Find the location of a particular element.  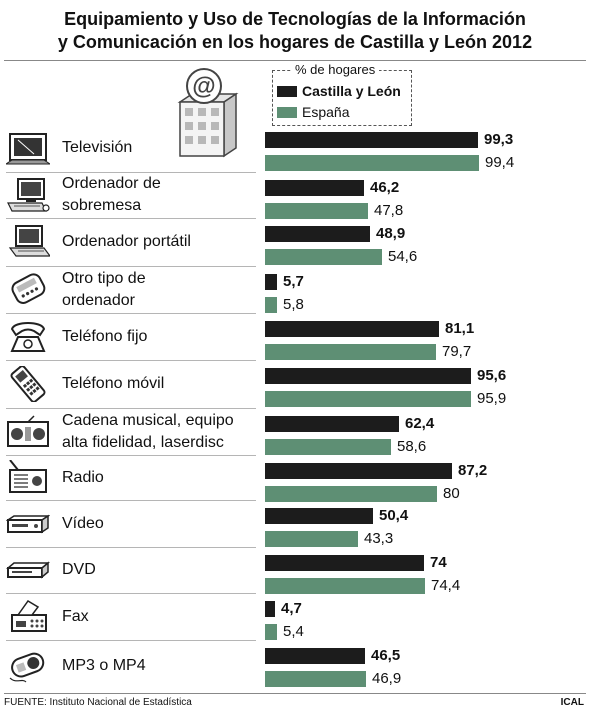

fax-icon is located at coordinates (28, 617).